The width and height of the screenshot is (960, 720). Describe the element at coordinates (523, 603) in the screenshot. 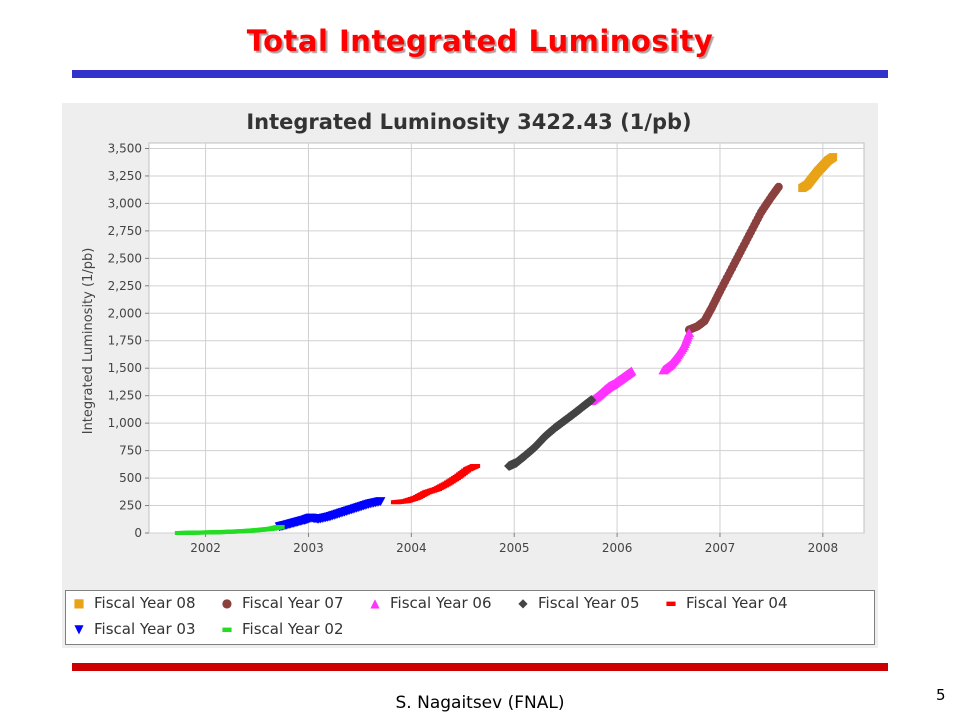

I see `legend-marker-icon: ◆` at that location.